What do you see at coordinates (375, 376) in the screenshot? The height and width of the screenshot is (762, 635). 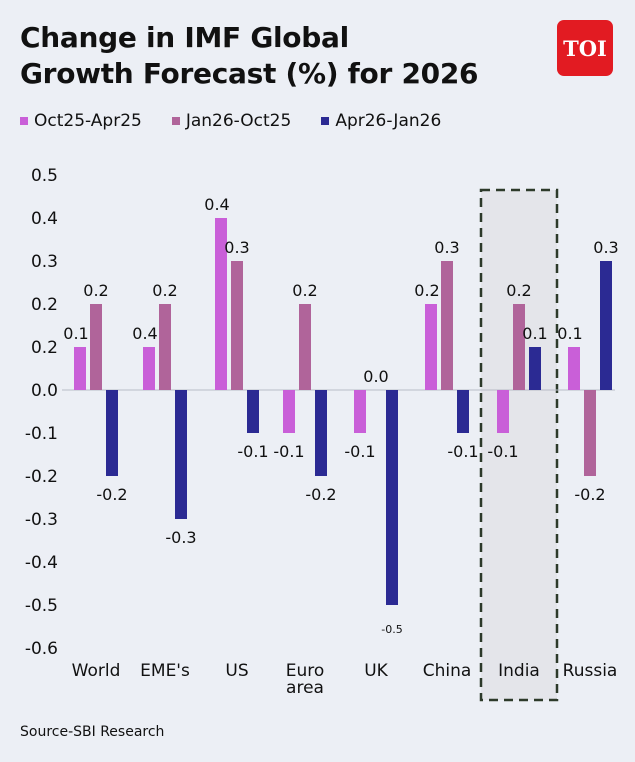 I see `data-label: 0.0` at bounding box center [375, 376].